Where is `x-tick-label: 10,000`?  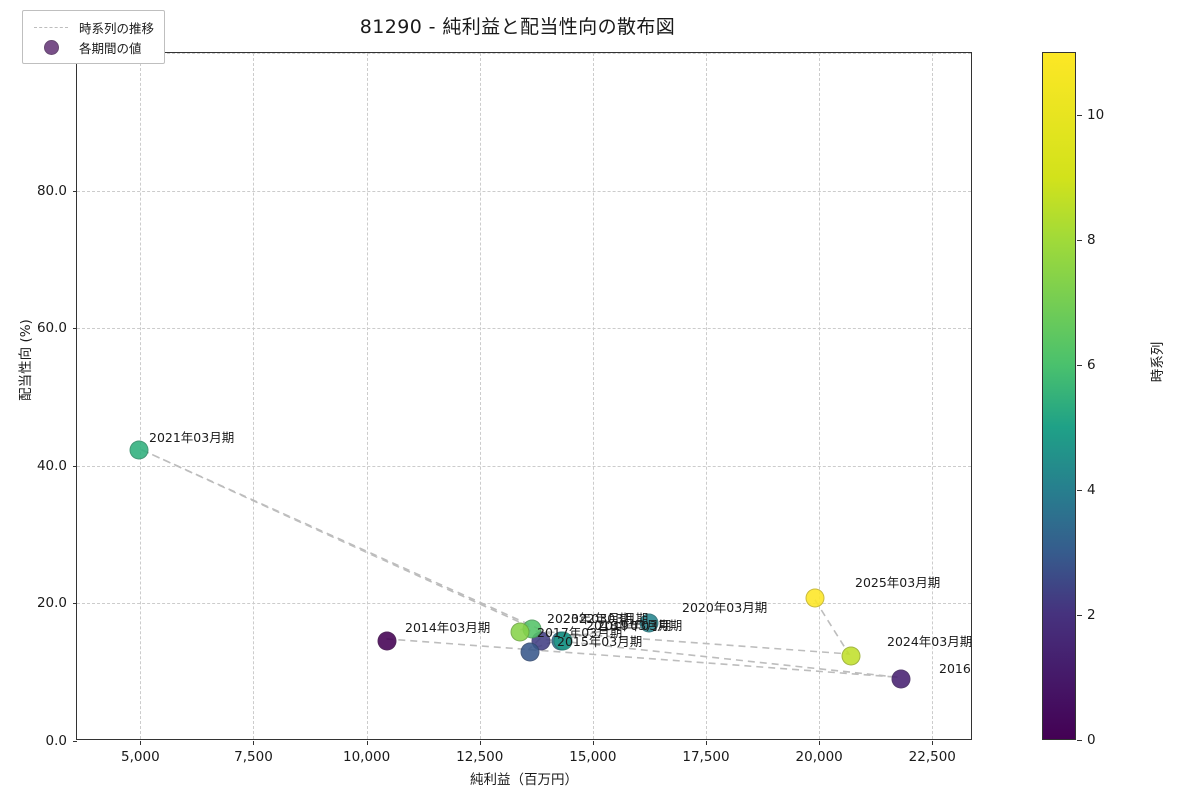 x-tick-label: 10,000 is located at coordinates (366, 757).